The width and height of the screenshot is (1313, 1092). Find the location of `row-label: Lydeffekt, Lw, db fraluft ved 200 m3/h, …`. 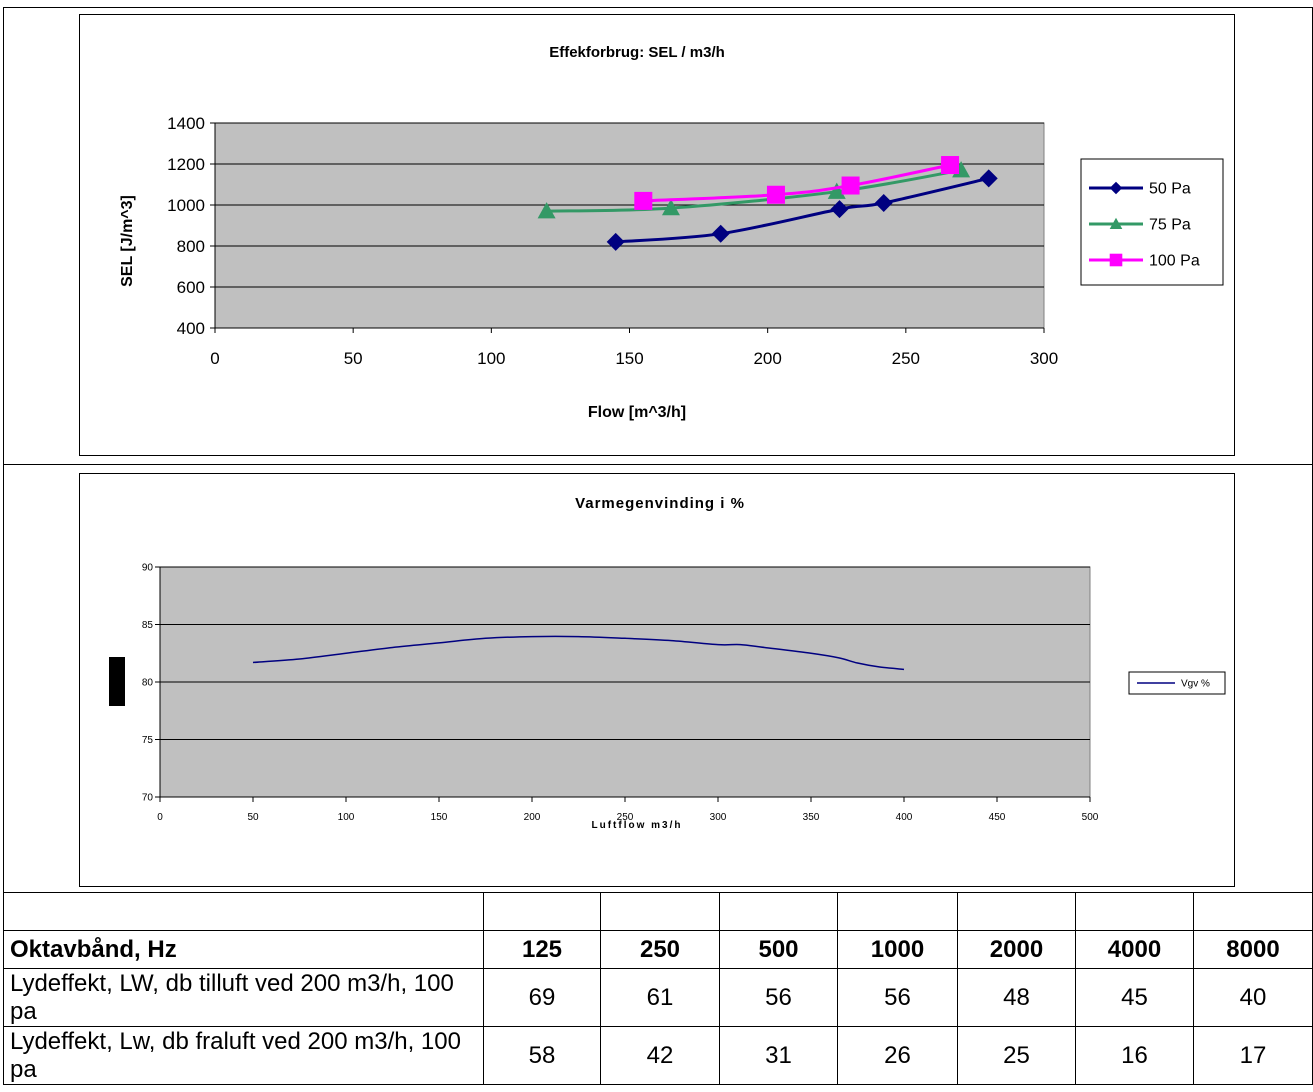

row-label: Lydeffekt, Lw, db fraluft ved 200 m3/h, … is located at coordinates (243, 1055).